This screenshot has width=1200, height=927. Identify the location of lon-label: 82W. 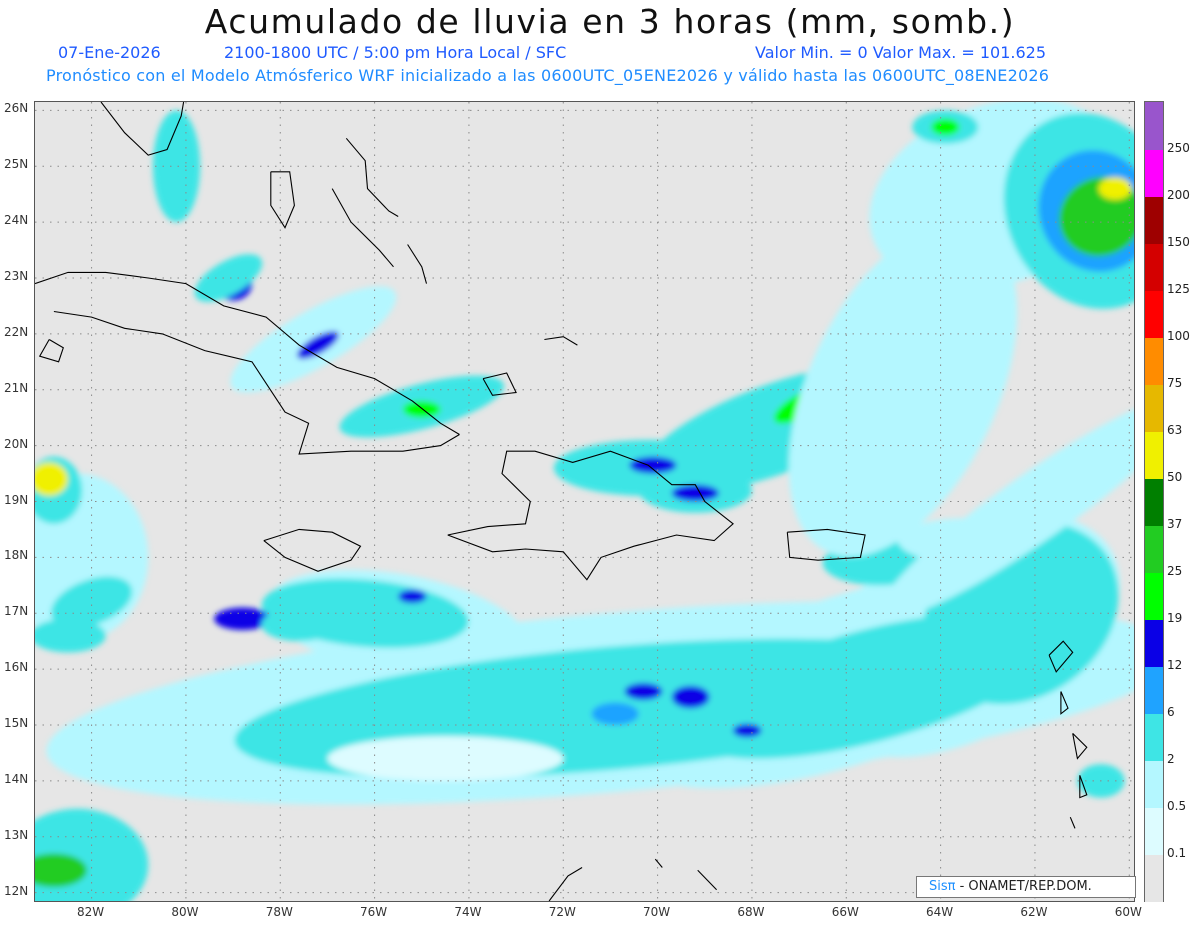
(91, 912).